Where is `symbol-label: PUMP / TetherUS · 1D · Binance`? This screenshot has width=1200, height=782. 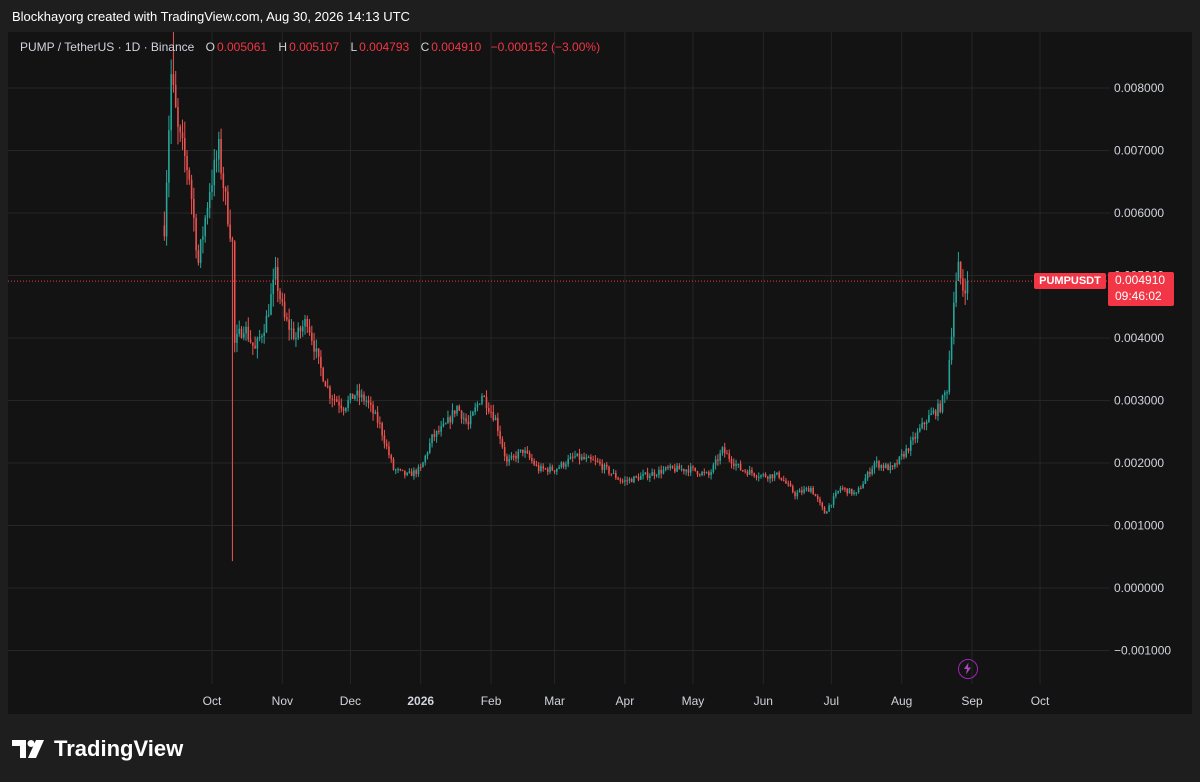 symbol-label: PUMP / TetherUS · 1D · Binance is located at coordinates (107, 47).